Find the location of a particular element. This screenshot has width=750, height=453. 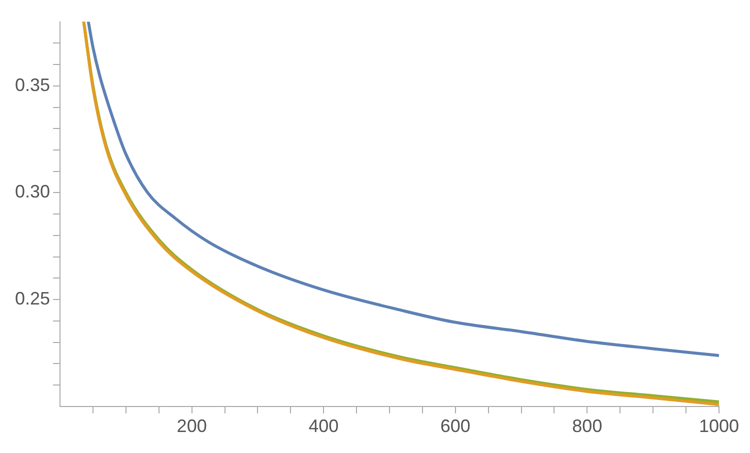

x-tick-label: 400 is located at coordinates (323, 426).